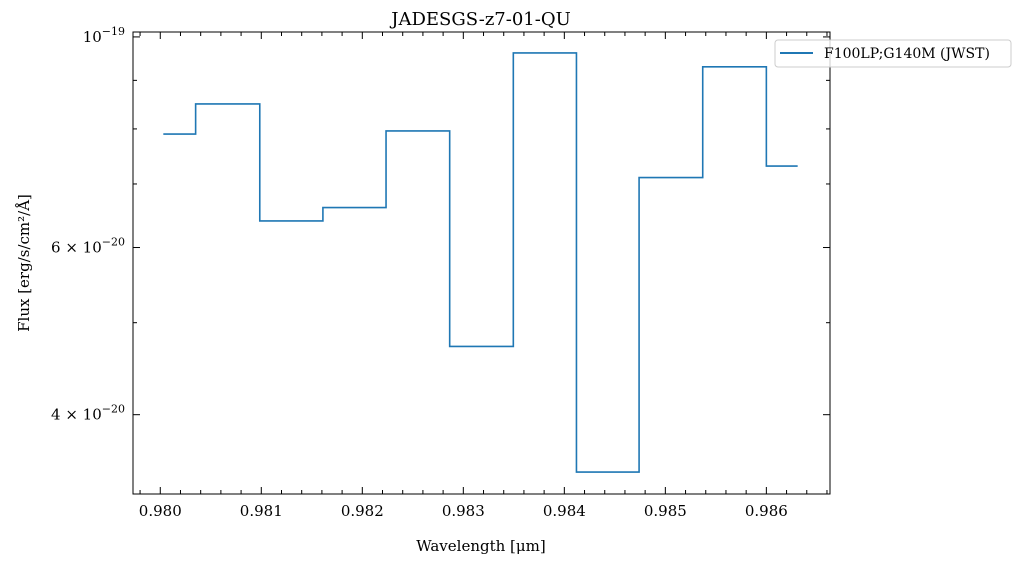 The image size is (1020, 570). Describe the element at coordinates (480, 546) in the screenshot. I see `x-axis-label: Wavelength [μm]` at that location.